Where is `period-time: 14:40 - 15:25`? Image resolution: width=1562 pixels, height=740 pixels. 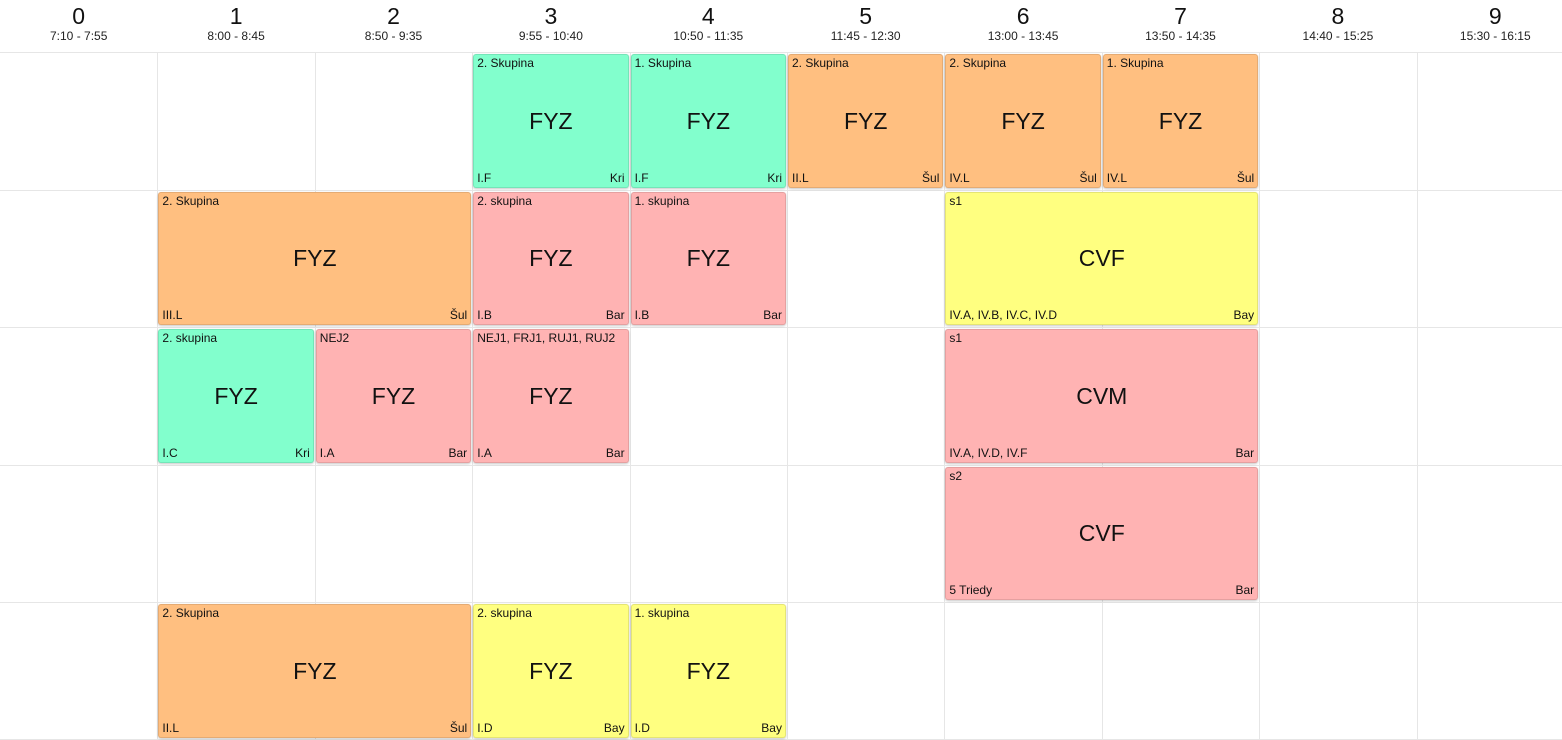 period-time: 14:40 - 15:25 is located at coordinates (1338, 36).